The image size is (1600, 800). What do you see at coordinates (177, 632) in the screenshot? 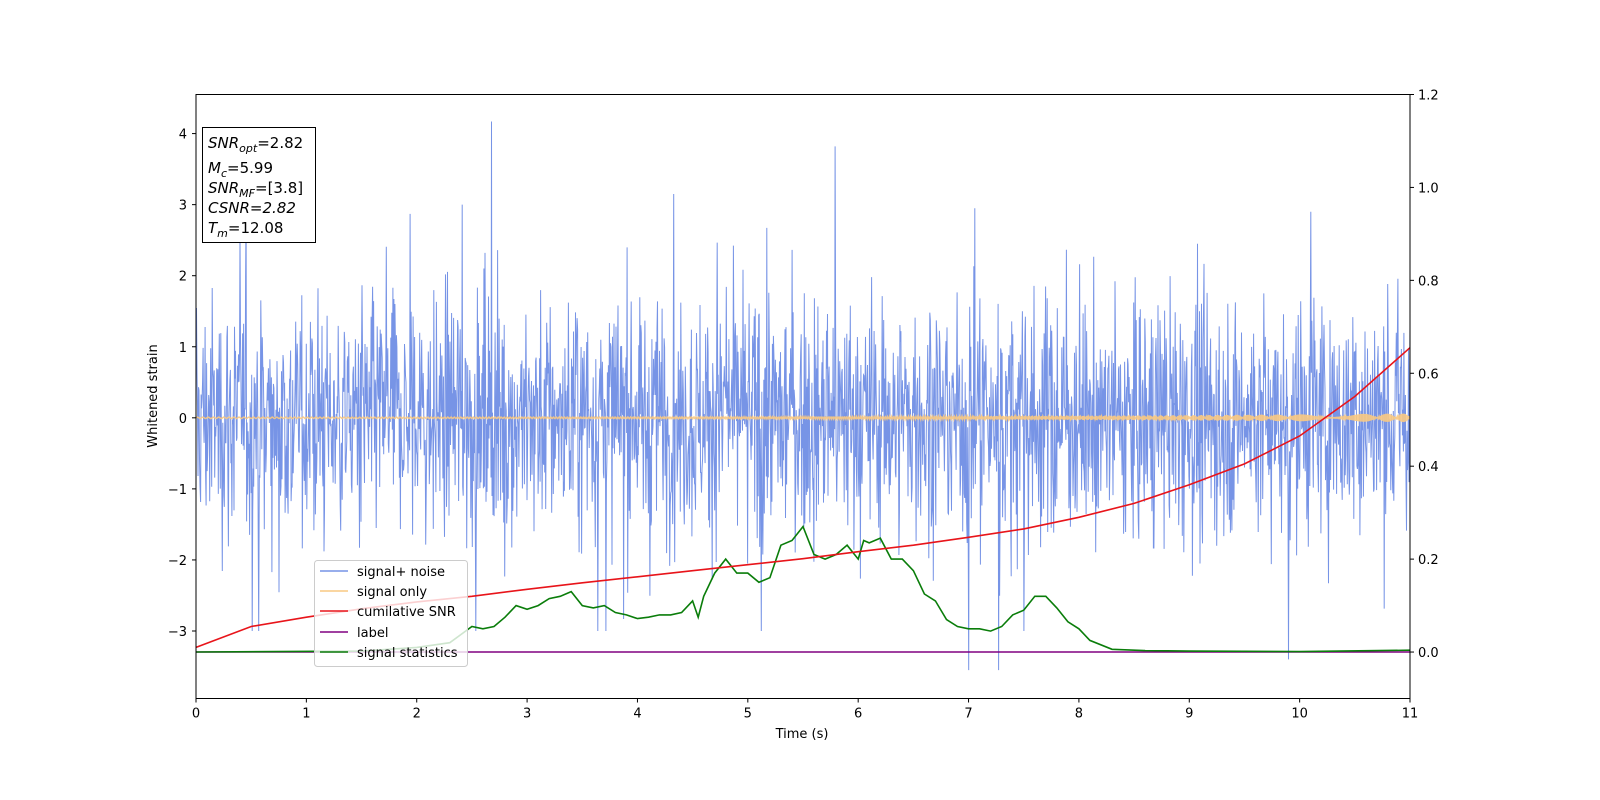
I see `y-left-tick-label: −3` at bounding box center [177, 632].